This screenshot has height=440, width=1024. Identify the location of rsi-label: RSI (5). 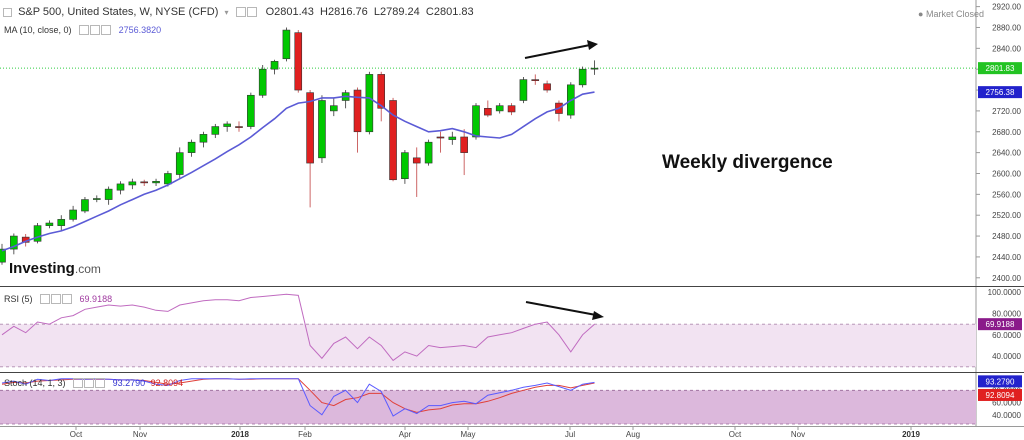
(18, 298).